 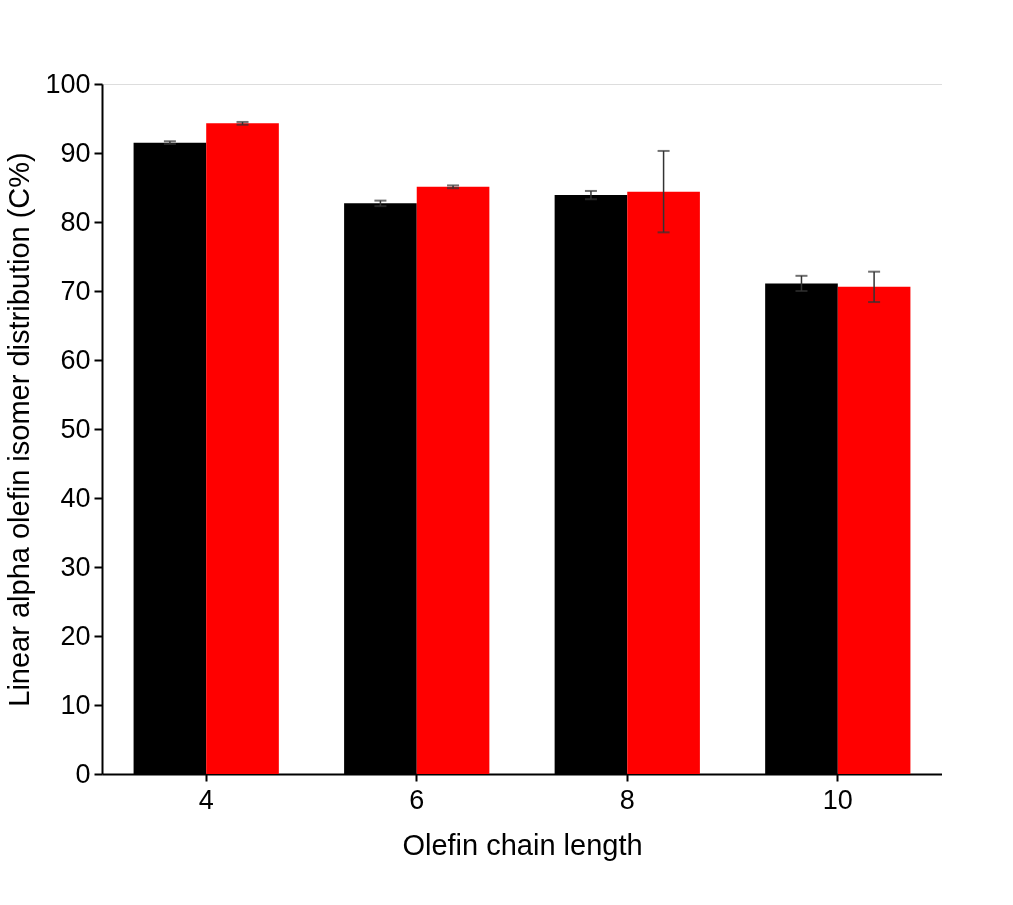 I want to click on y-tick-label: 60, so click(x=75, y=359).